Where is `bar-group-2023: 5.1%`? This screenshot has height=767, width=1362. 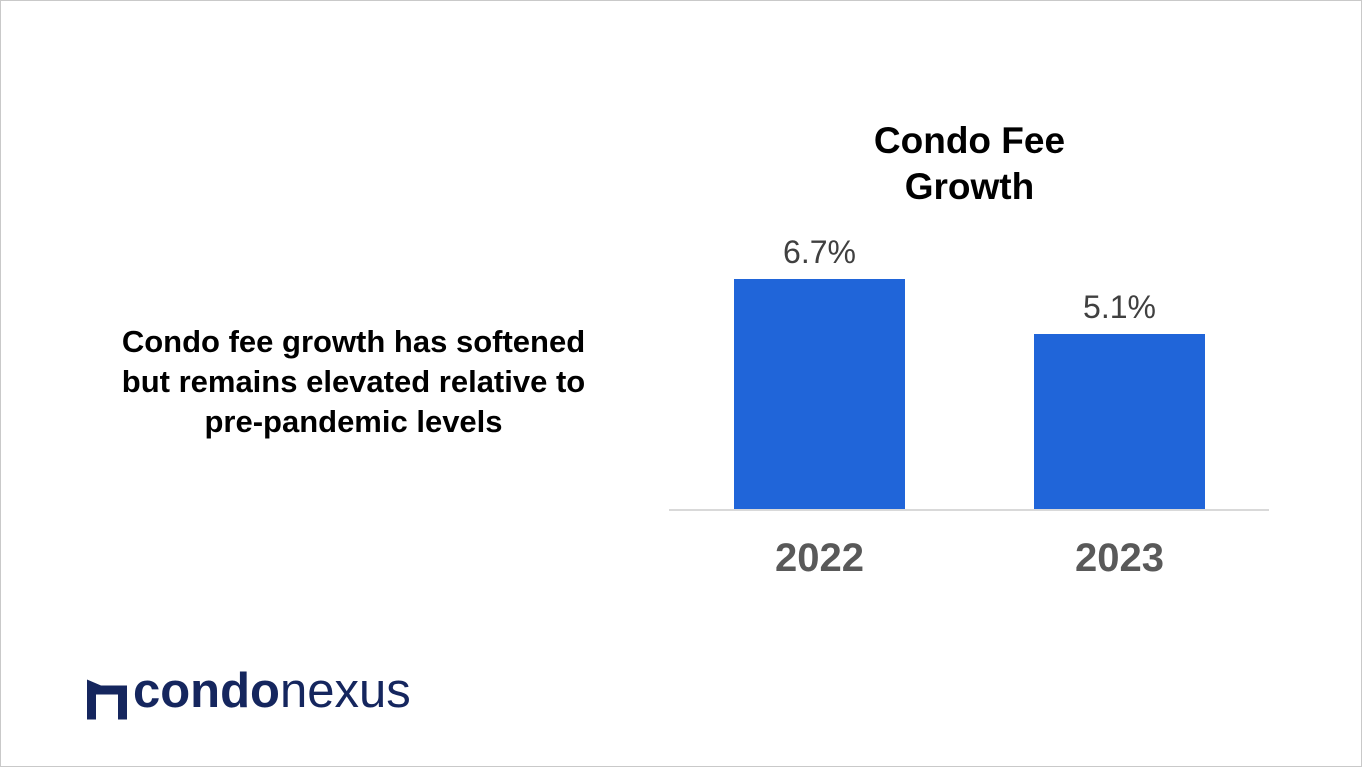 bar-group-2023: 5.1% is located at coordinates (1119, 398).